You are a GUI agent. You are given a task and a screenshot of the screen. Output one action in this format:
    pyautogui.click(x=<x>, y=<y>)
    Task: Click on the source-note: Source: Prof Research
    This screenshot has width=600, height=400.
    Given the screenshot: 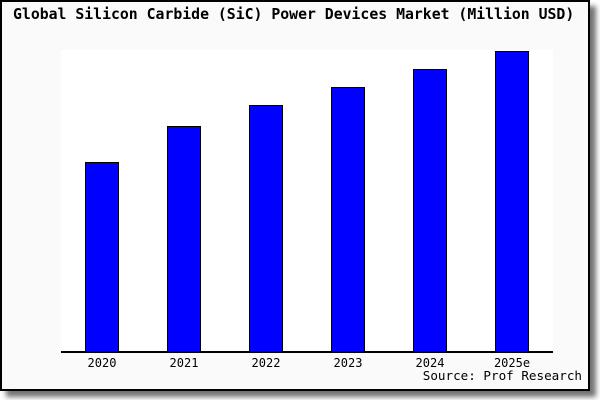 What is the action you would take?
    pyautogui.click(x=502, y=375)
    